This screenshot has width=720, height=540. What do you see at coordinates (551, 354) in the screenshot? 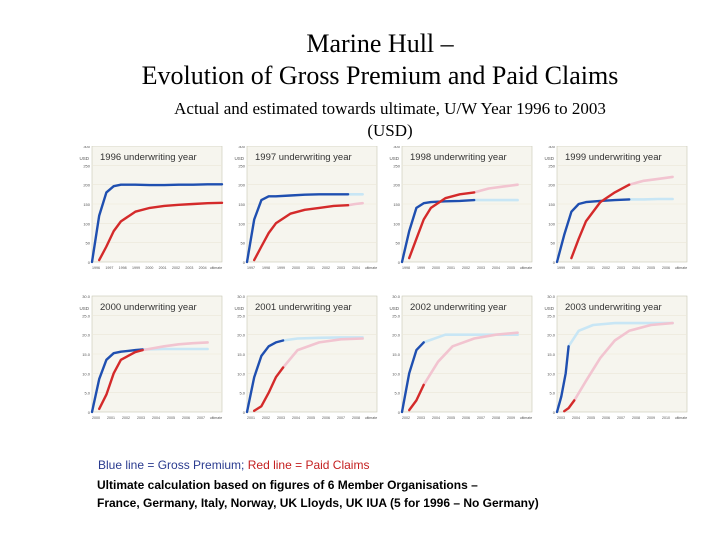
I see `y-tick-label: 15.0` at bounding box center [551, 354].